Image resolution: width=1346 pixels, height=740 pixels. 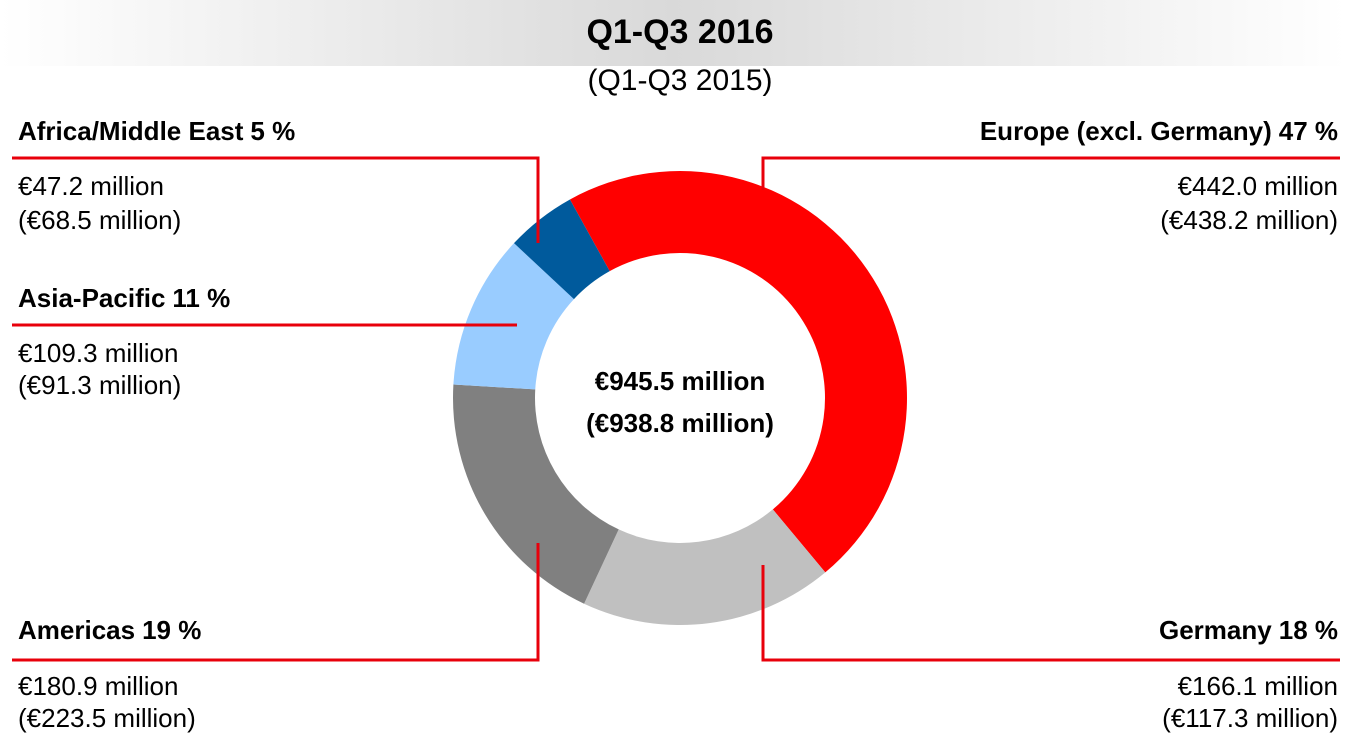 What do you see at coordinates (201, 298) in the screenshot?
I see `value-label: 11 %` at bounding box center [201, 298].